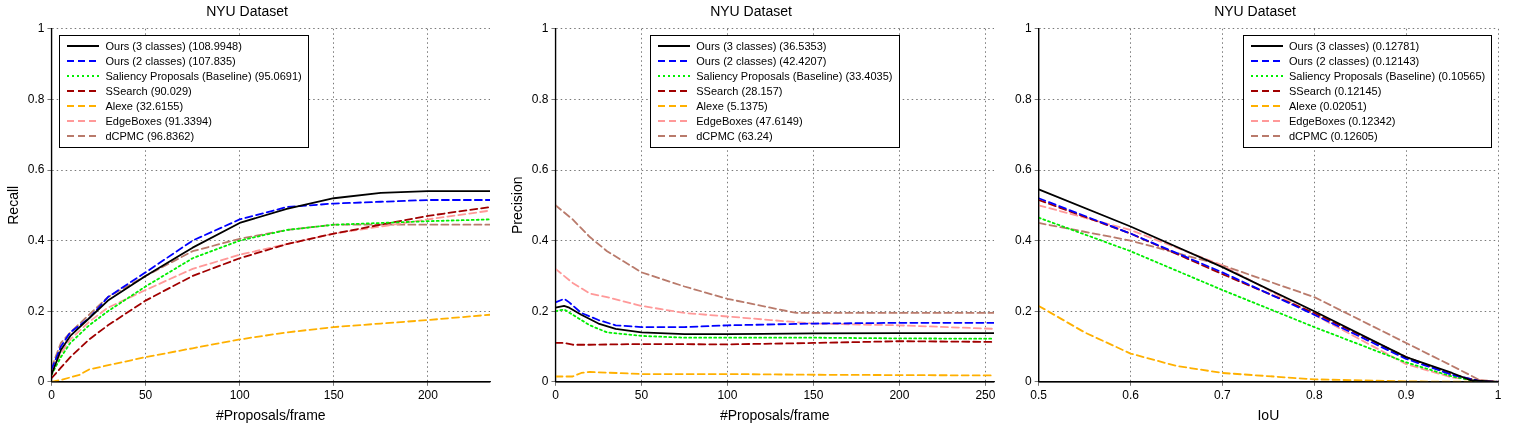  Describe the element at coordinates (1354, 46) in the screenshot. I see `legend-label: Ours (3 classes) (0.12781)` at that location.